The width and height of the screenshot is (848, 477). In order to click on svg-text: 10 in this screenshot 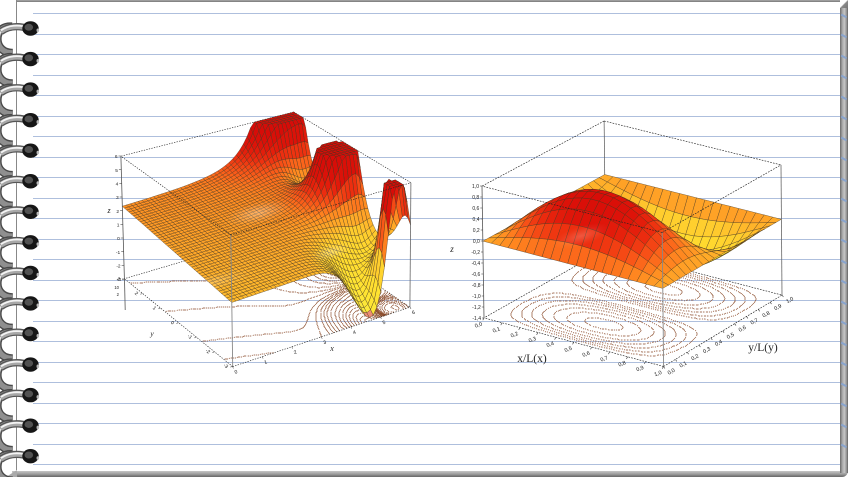, I will do `click(116, 287)`.